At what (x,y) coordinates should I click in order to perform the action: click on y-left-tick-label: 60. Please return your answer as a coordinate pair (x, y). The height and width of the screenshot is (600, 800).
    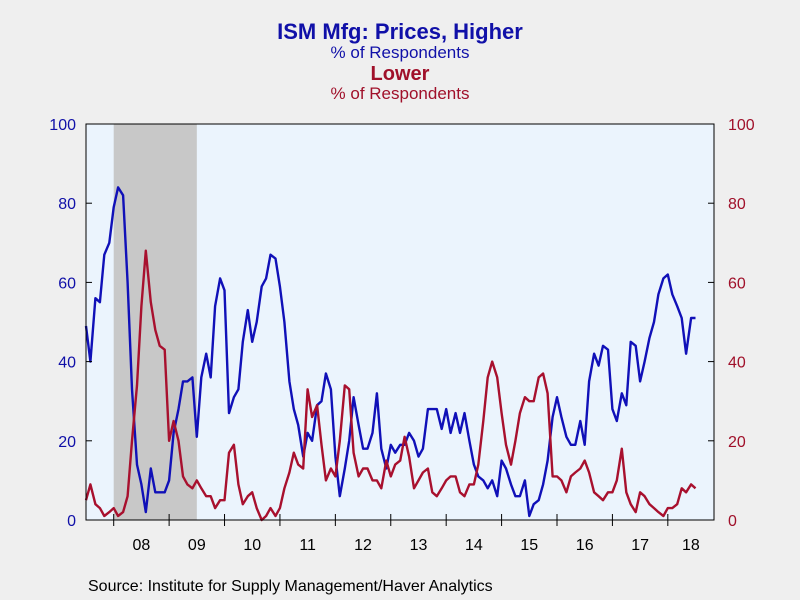
    Looking at the image, I should click on (67, 283).